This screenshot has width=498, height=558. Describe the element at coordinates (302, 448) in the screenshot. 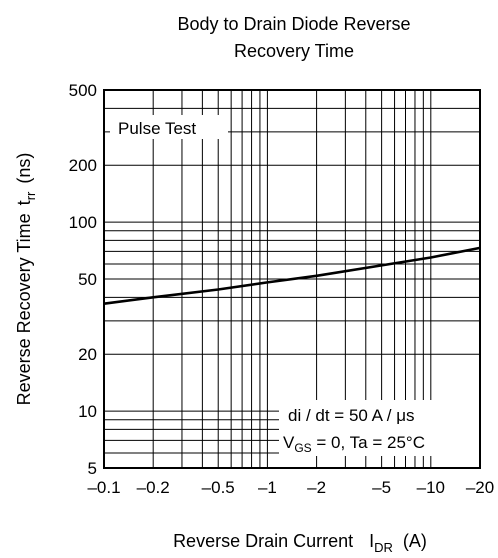

I see `conditions-v-sub: GS` at that location.